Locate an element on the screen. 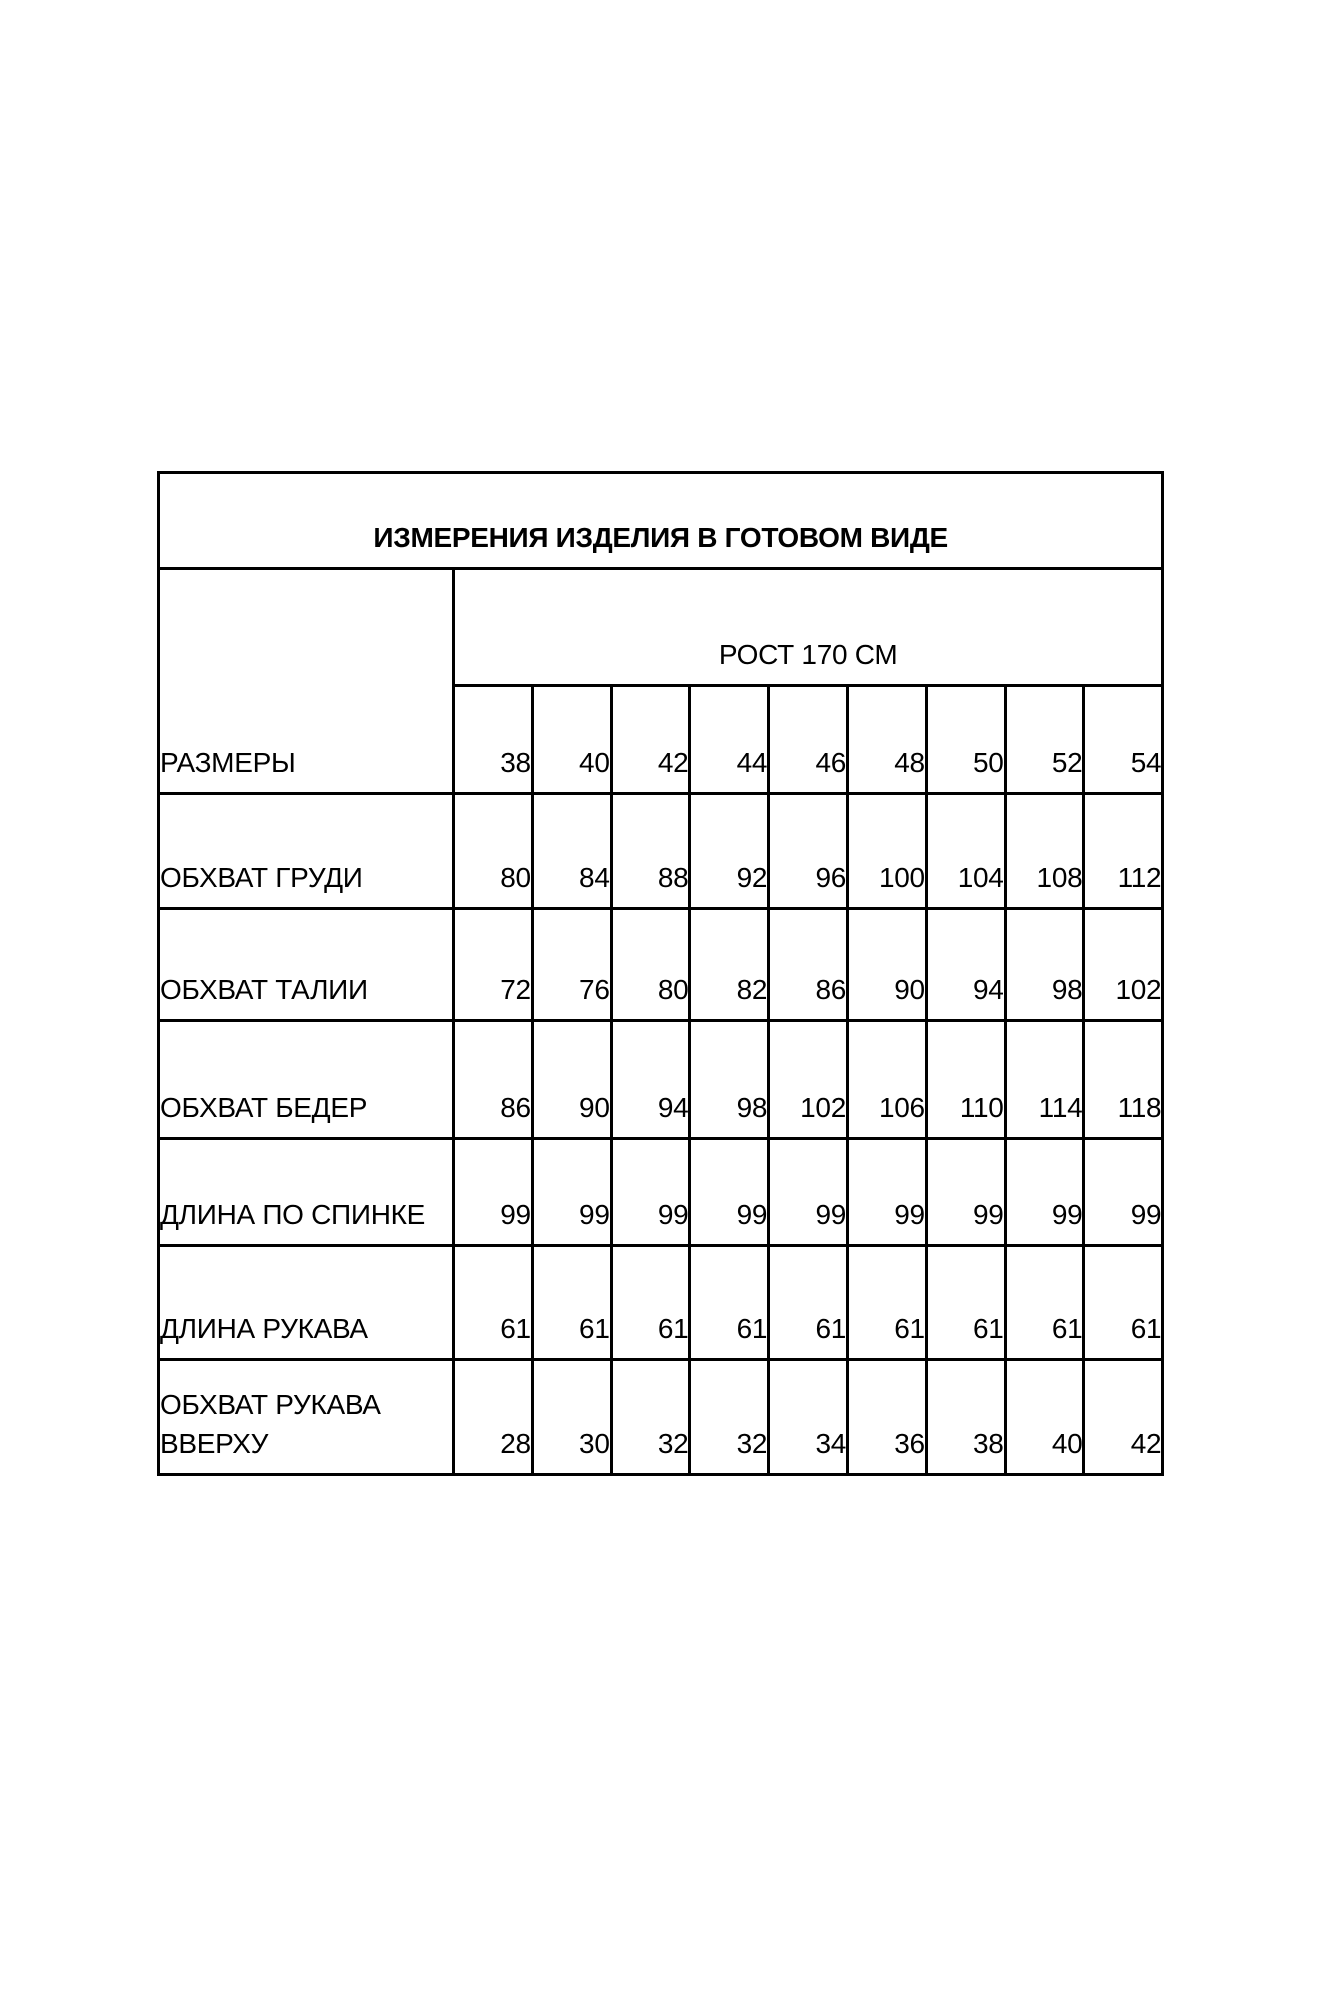 The image size is (1333, 2000). row-label: ОБХВАТ РУКАВА ВВЕРХУ is located at coordinates (306, 1417).